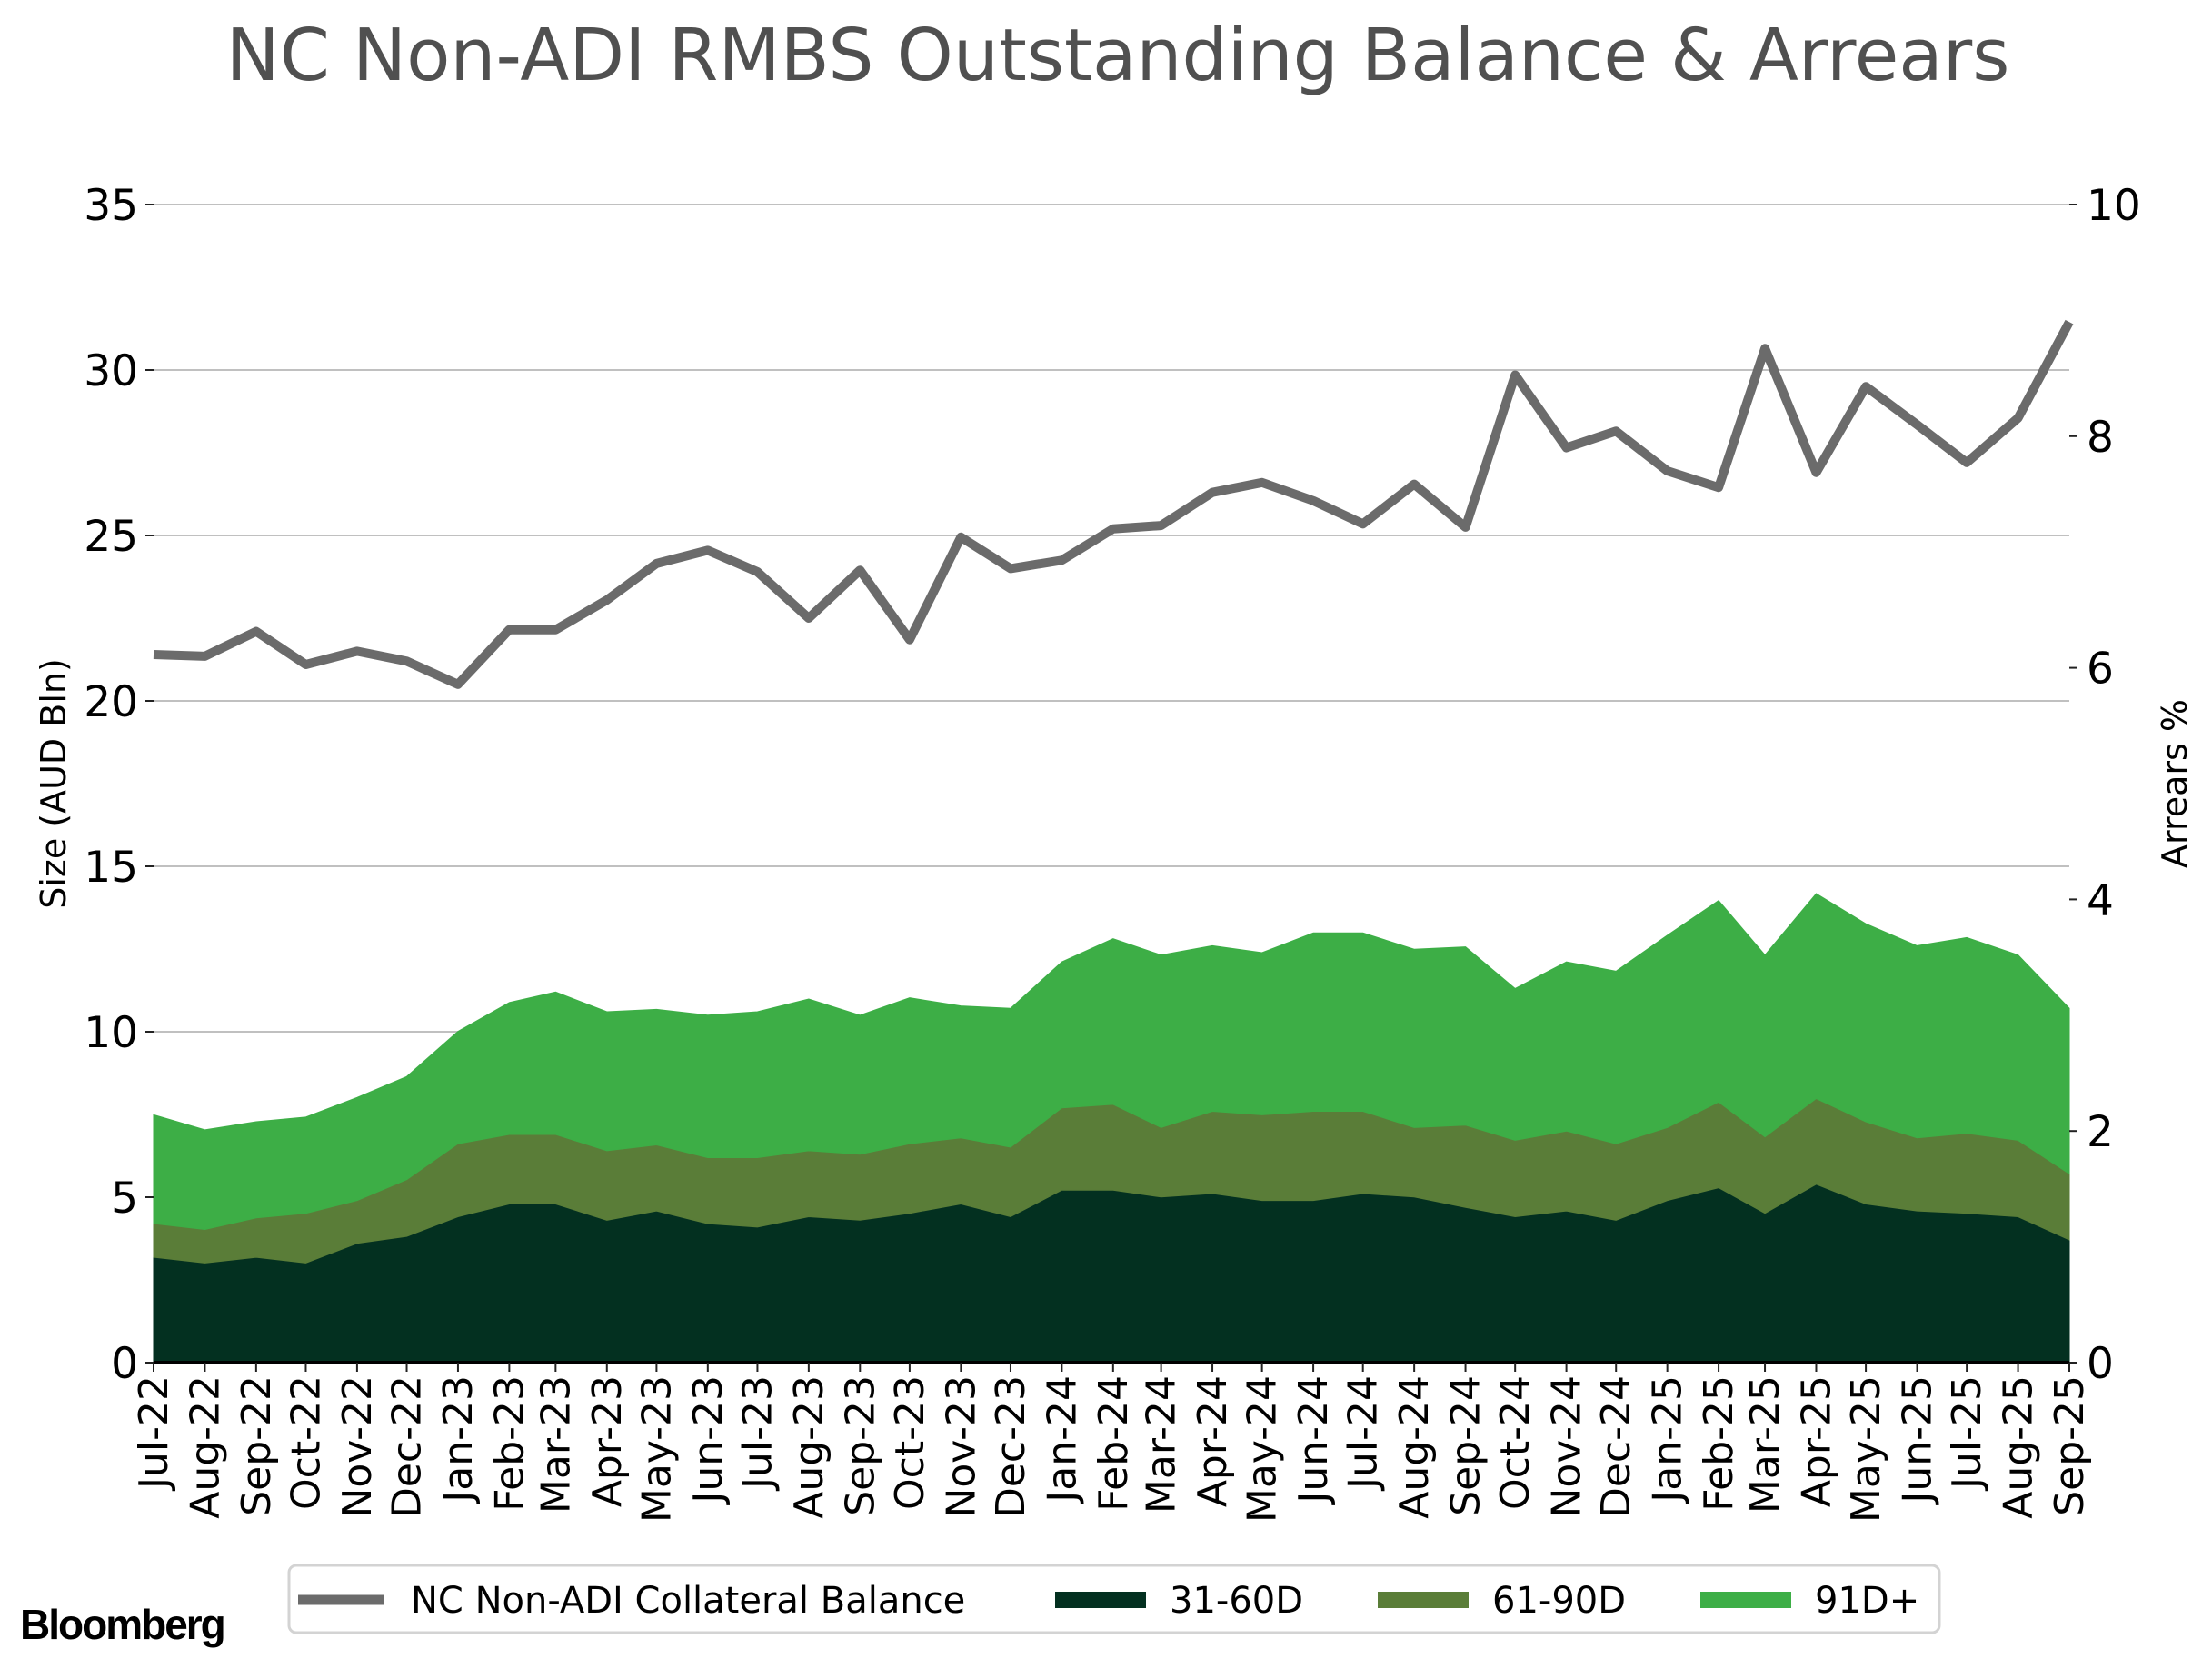  I want to click on x-tick-label: Nov-23, so click(961, 1446).